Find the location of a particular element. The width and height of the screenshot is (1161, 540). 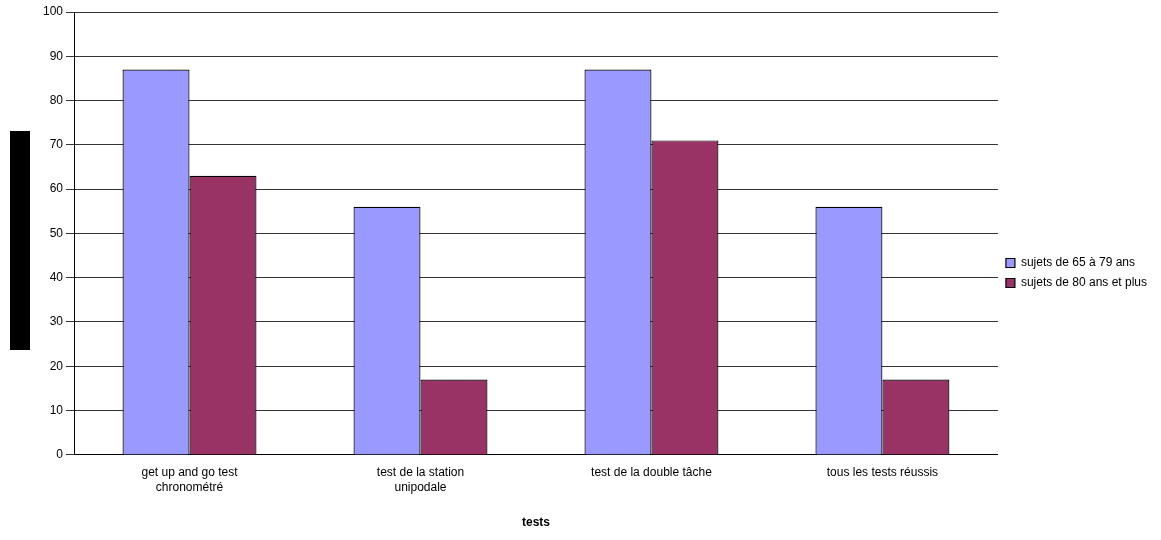

x-tick-label: tous les tests réussis is located at coordinates (882, 472).